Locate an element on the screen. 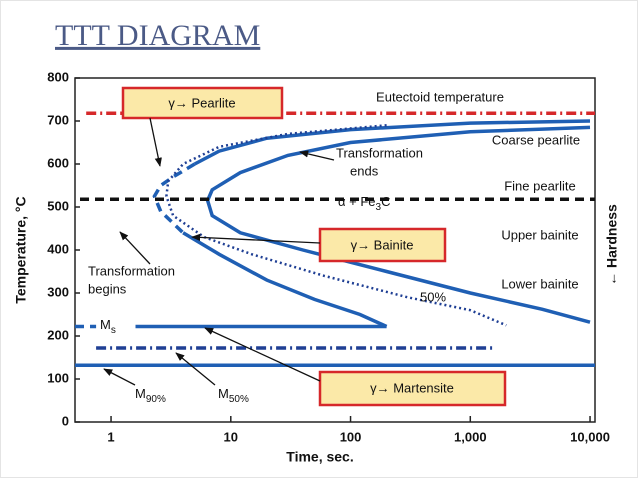 The height and width of the screenshot is (483, 638). x-tick-label: 10 is located at coordinates (231, 436).